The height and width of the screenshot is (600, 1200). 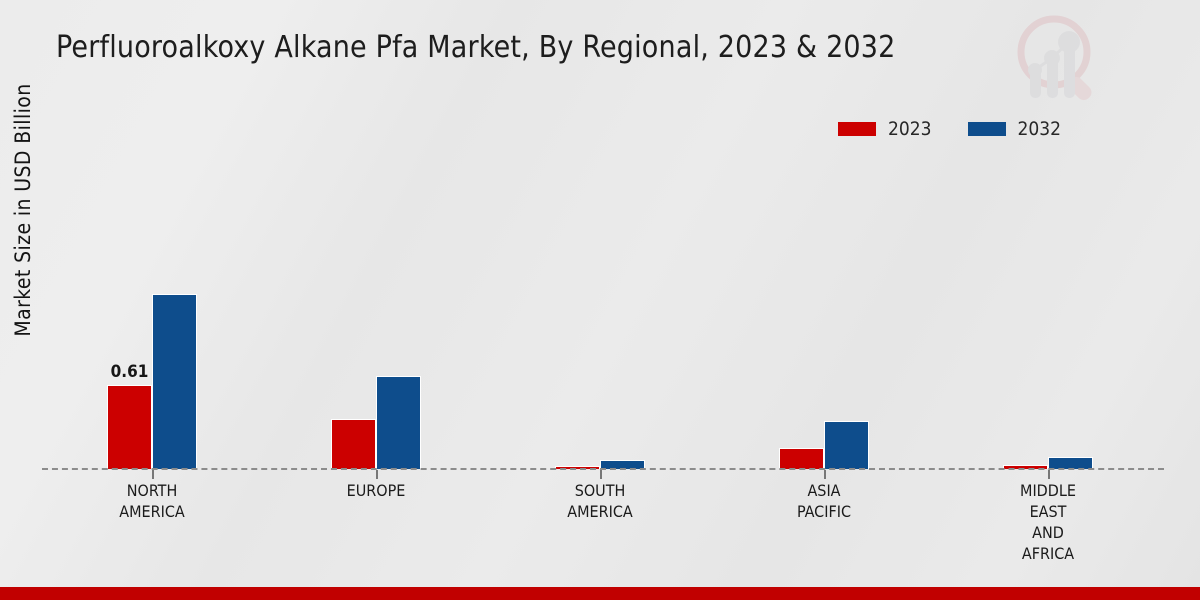 I want to click on legend-swatch-2023, so click(x=857, y=129).